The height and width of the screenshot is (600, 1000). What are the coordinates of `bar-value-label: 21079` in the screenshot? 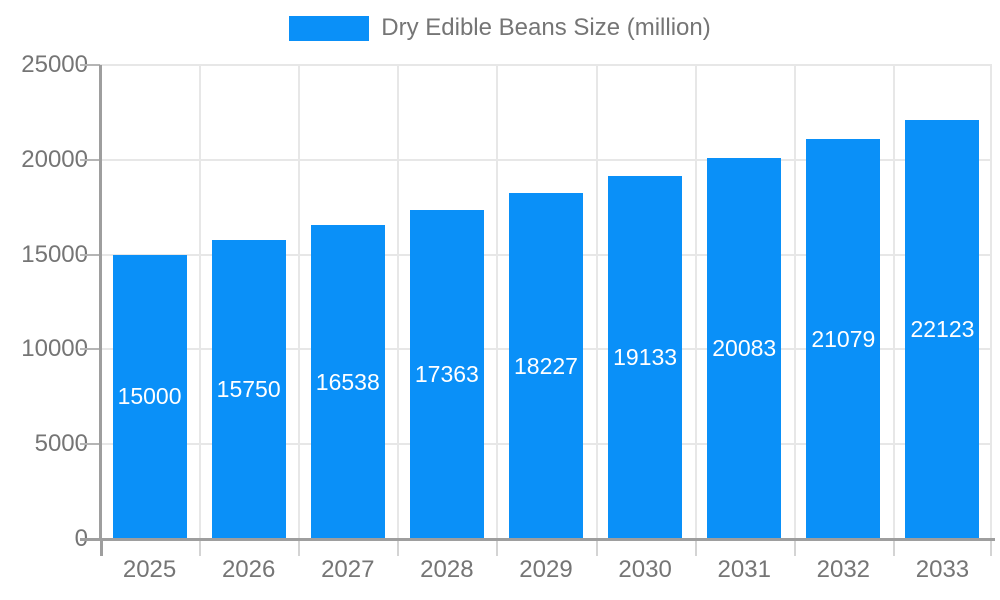 It's located at (843, 338).